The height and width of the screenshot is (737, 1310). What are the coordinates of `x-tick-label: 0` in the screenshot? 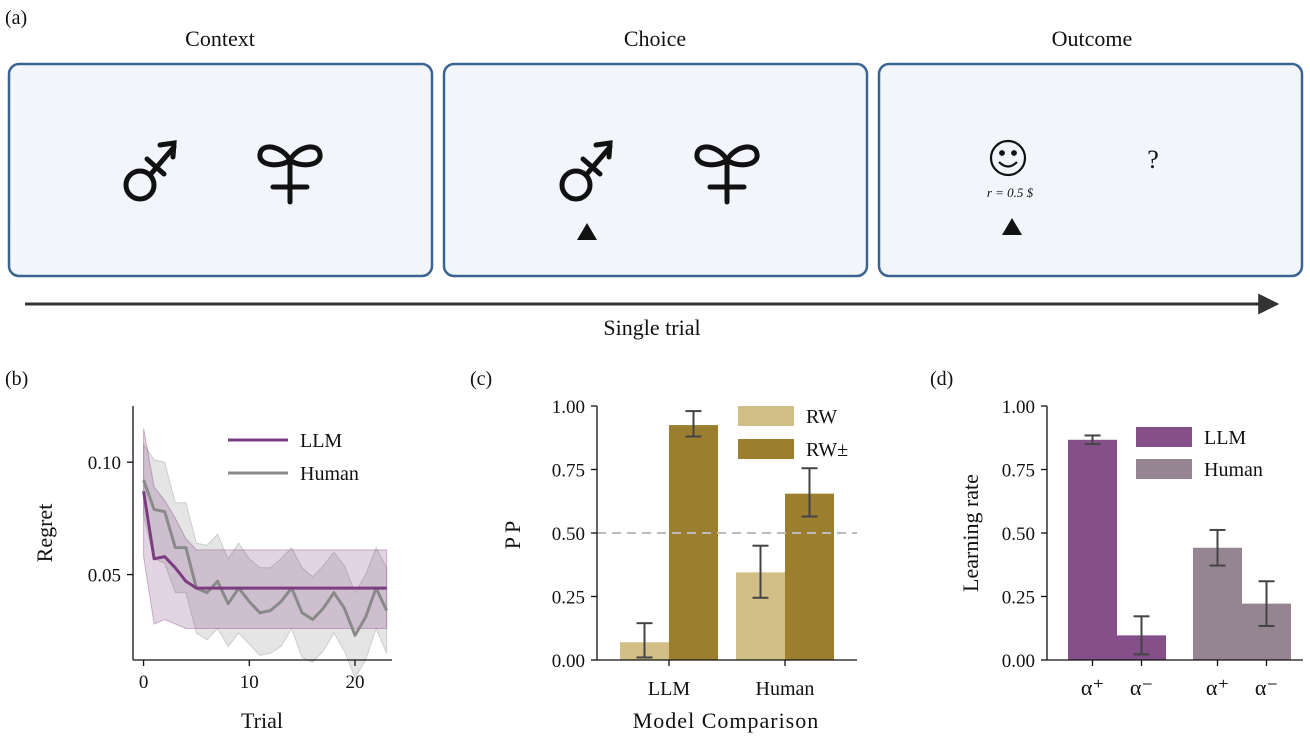 It's located at (144, 682).